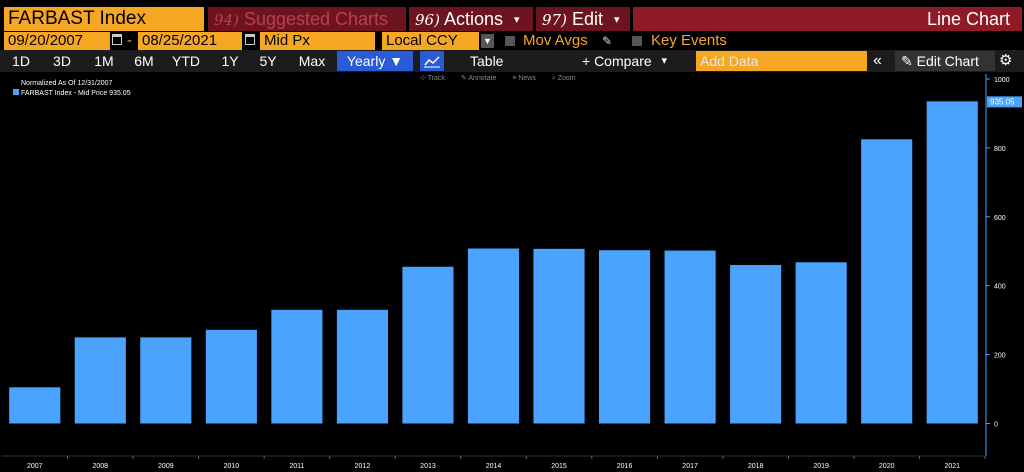 This screenshot has width=1024, height=472. What do you see at coordinates (1000, 356) in the screenshot?
I see `y-tick-label: 200` at bounding box center [1000, 356].